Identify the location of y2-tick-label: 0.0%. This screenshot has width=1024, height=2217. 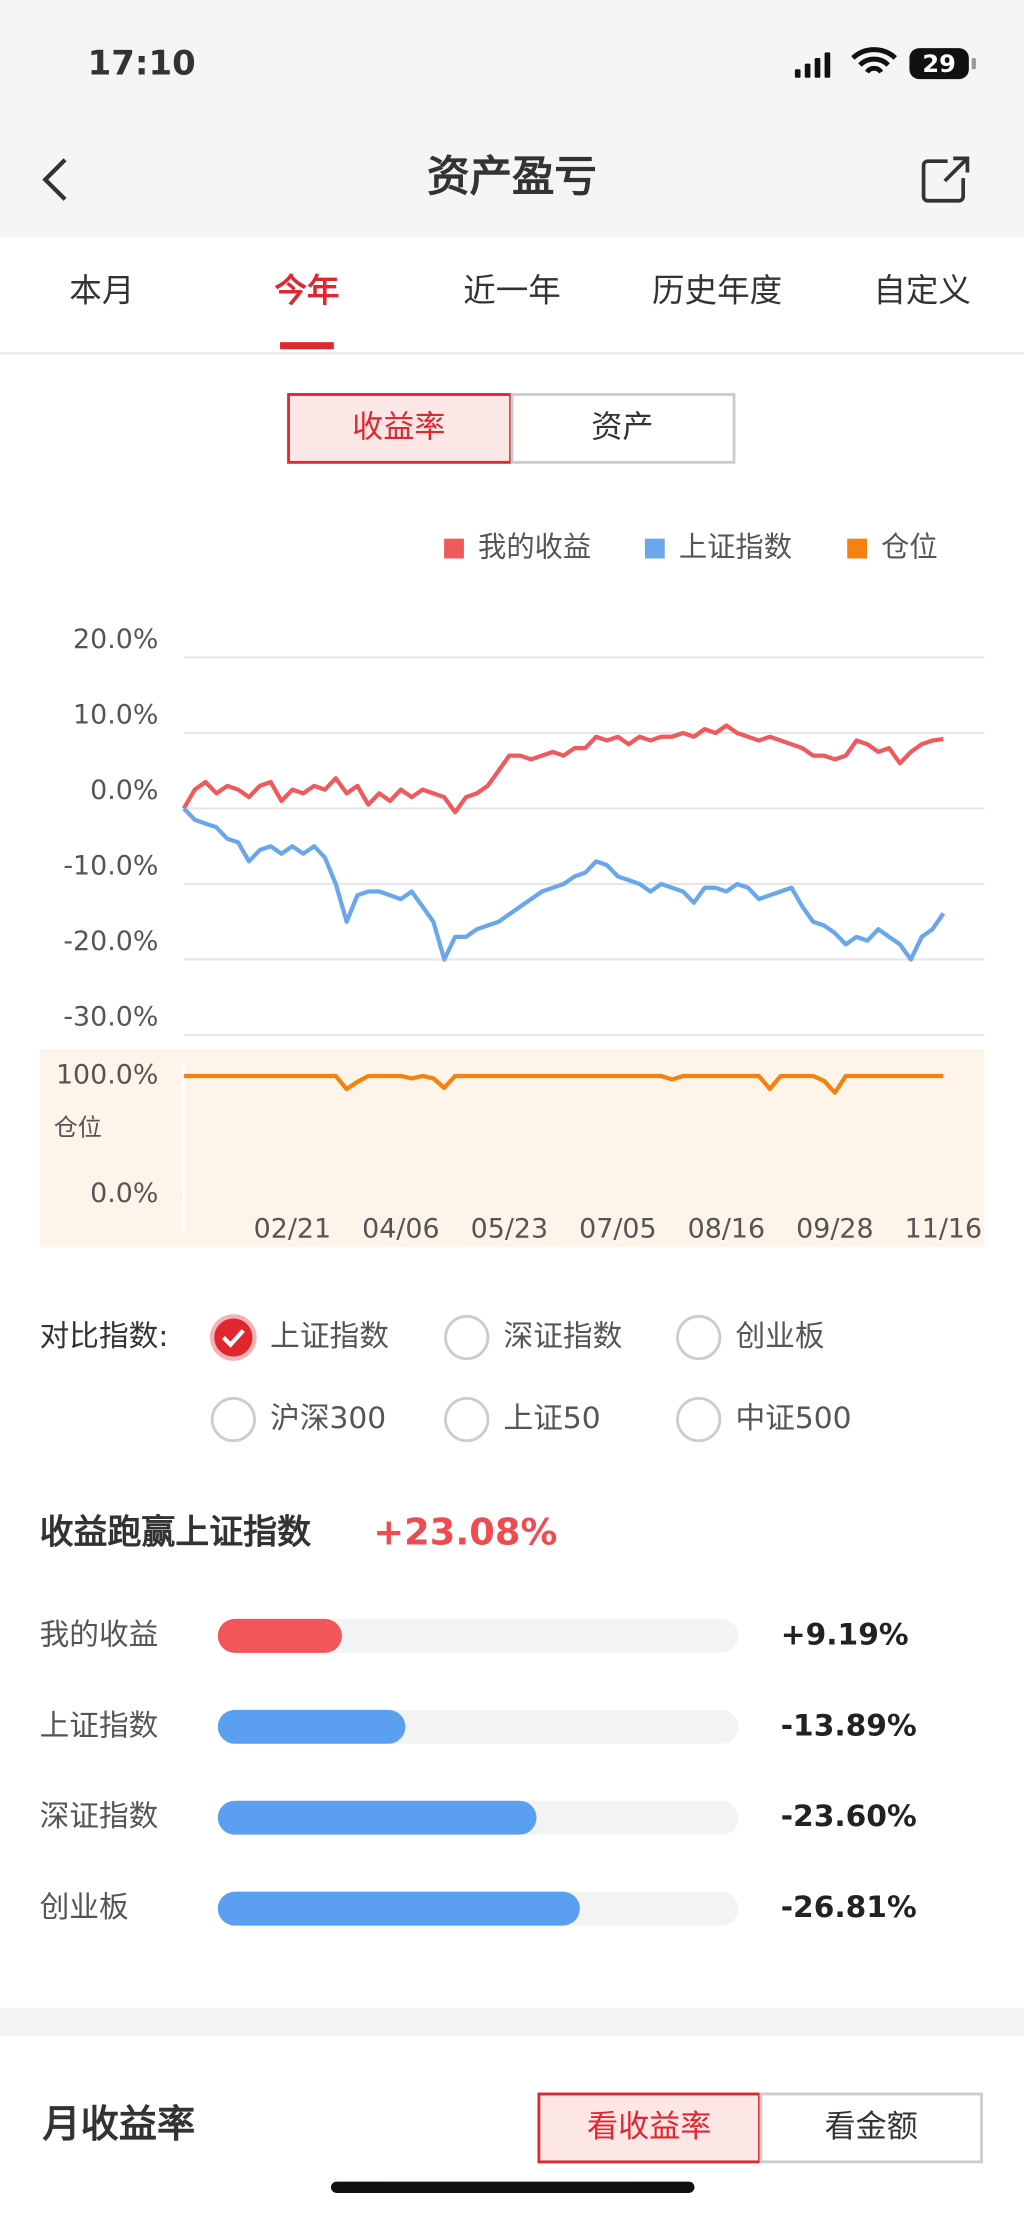
(124, 1193).